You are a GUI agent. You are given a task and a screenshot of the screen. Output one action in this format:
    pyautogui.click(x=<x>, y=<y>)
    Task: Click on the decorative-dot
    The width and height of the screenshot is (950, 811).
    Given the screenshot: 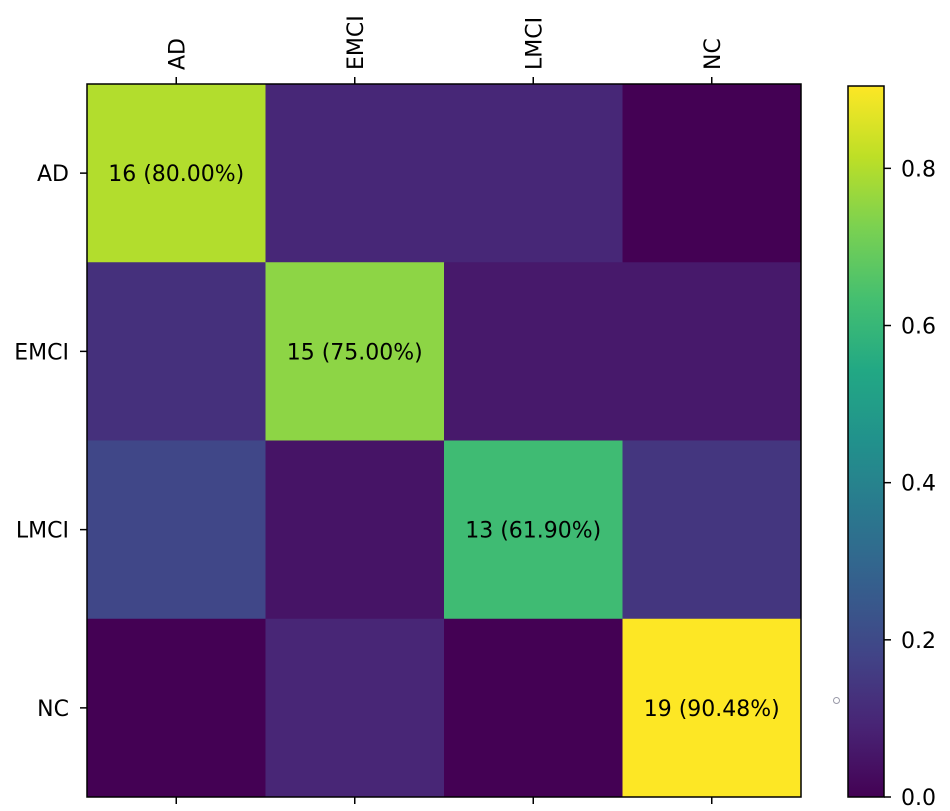 What is the action you would take?
    pyautogui.click(x=836, y=700)
    